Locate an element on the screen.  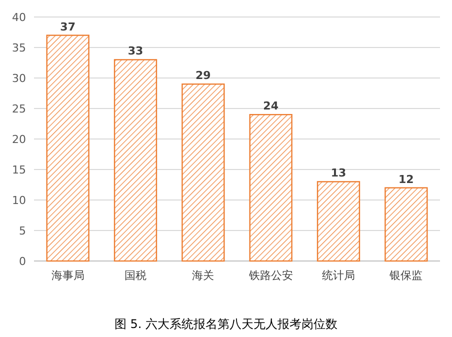
y-tick-label: 0 is located at coordinates (22, 261).